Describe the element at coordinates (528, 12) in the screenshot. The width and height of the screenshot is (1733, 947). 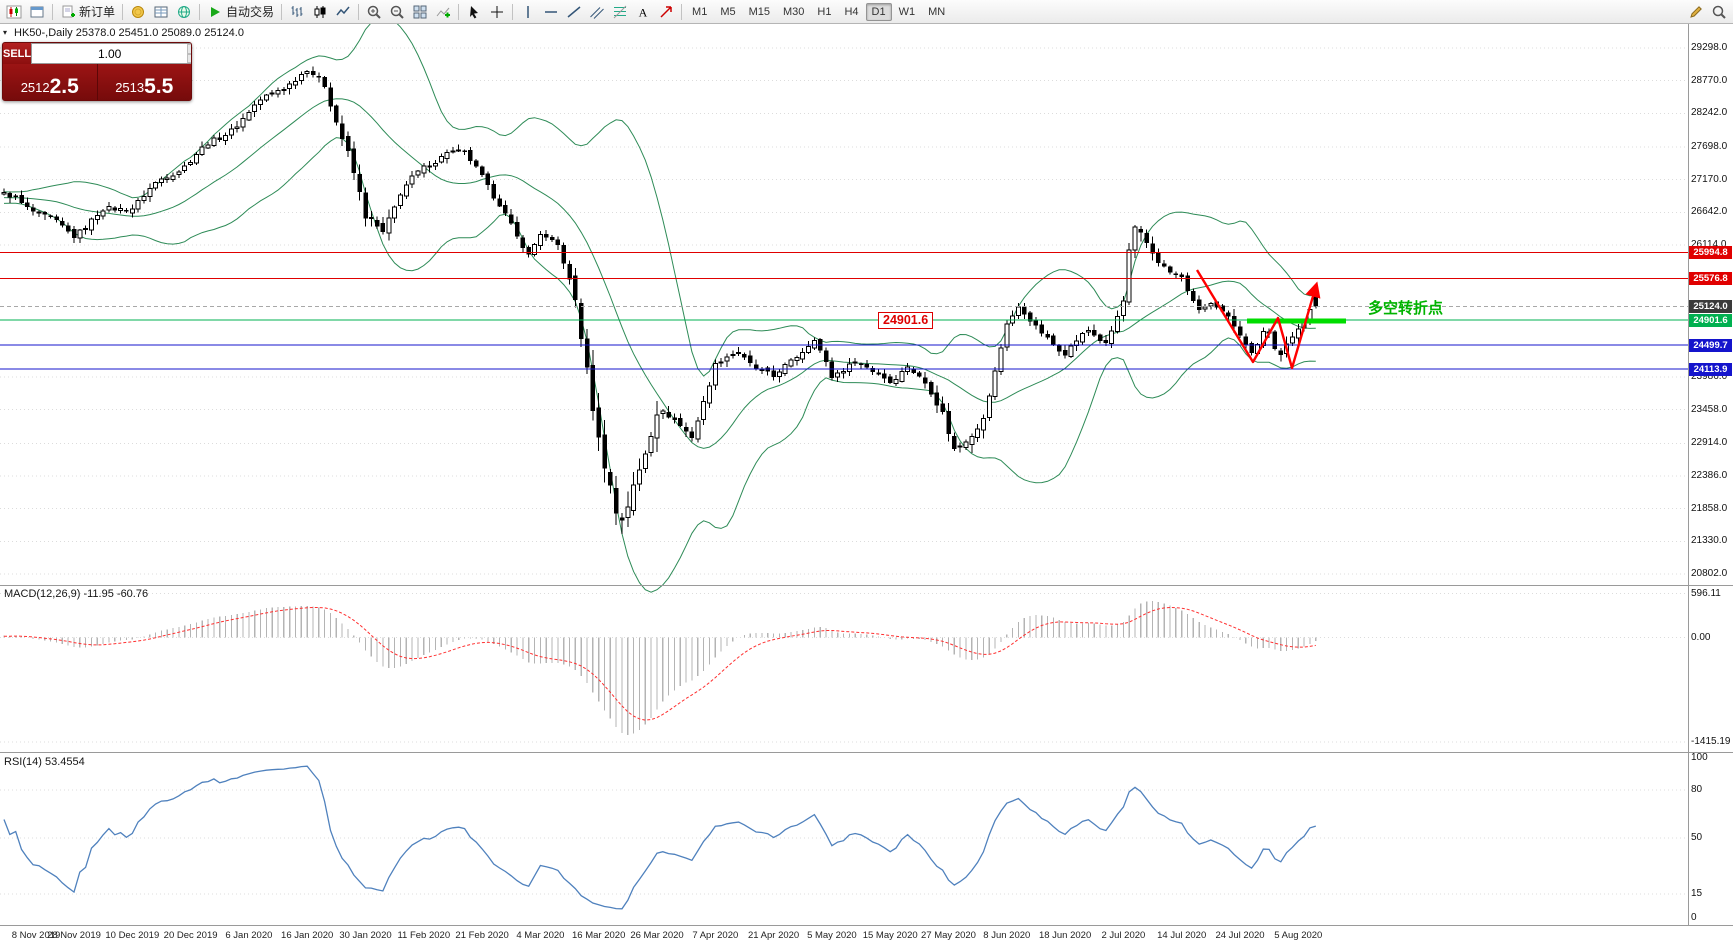
I see `vertical-line-button` at that location.